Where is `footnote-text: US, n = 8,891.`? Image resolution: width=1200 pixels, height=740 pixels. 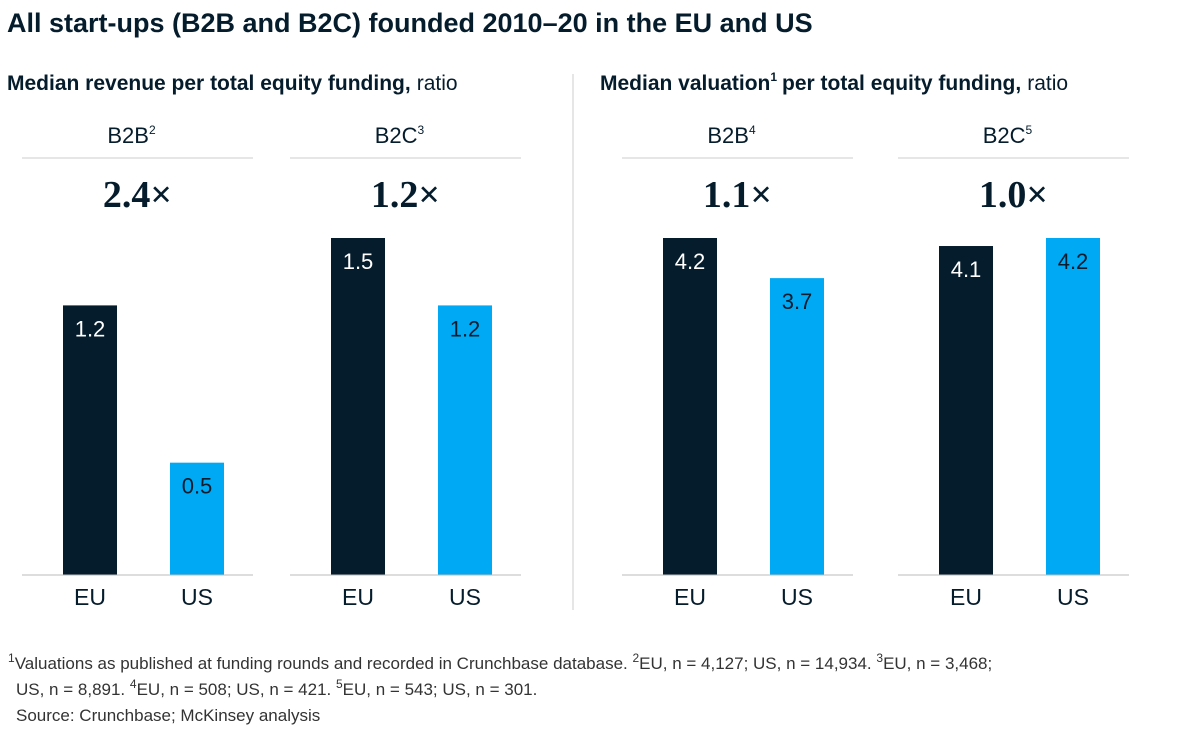 footnote-text: US, n = 8,891. is located at coordinates (73, 689).